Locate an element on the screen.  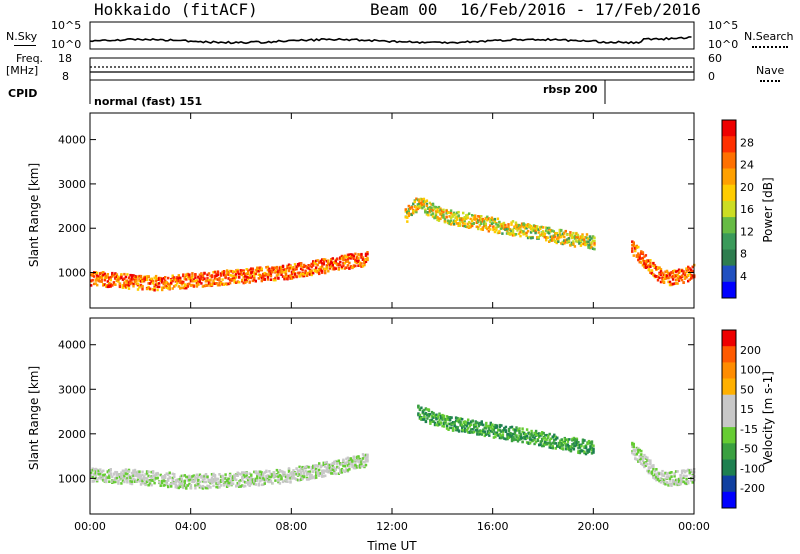
nsearch-label: N.Search is located at coordinates (769, 36).